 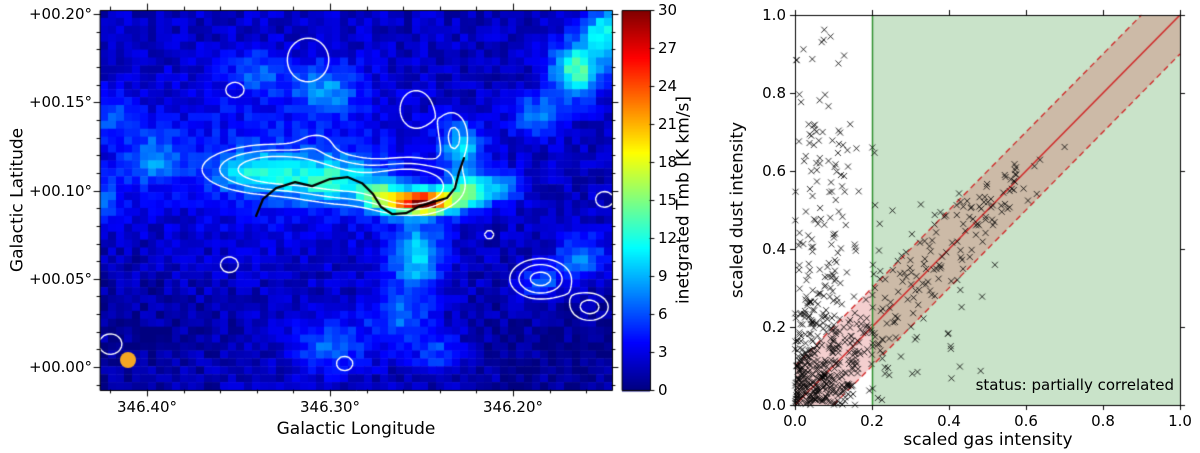 I want to click on scatter-x-tick-label: 0.8, so click(x=1103, y=421).